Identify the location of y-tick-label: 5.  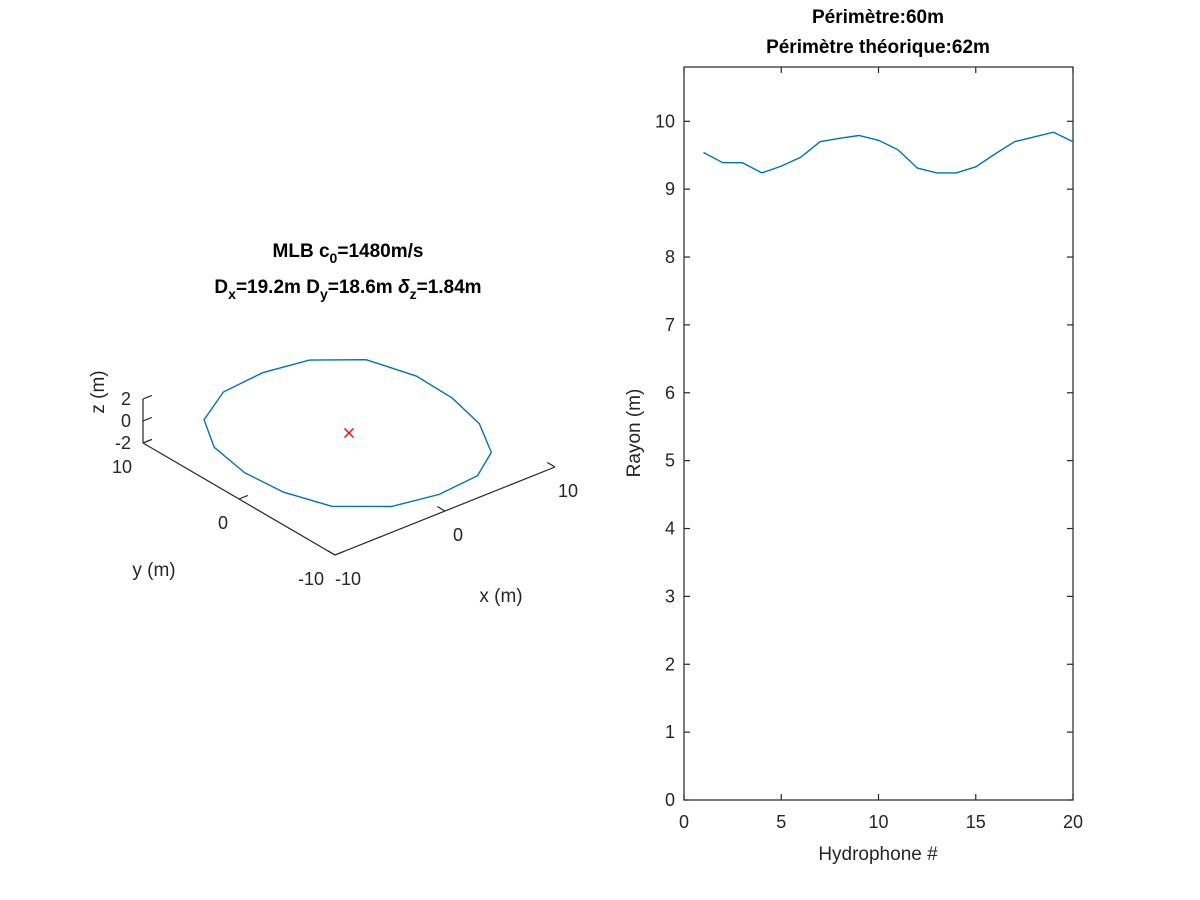
(670, 461).